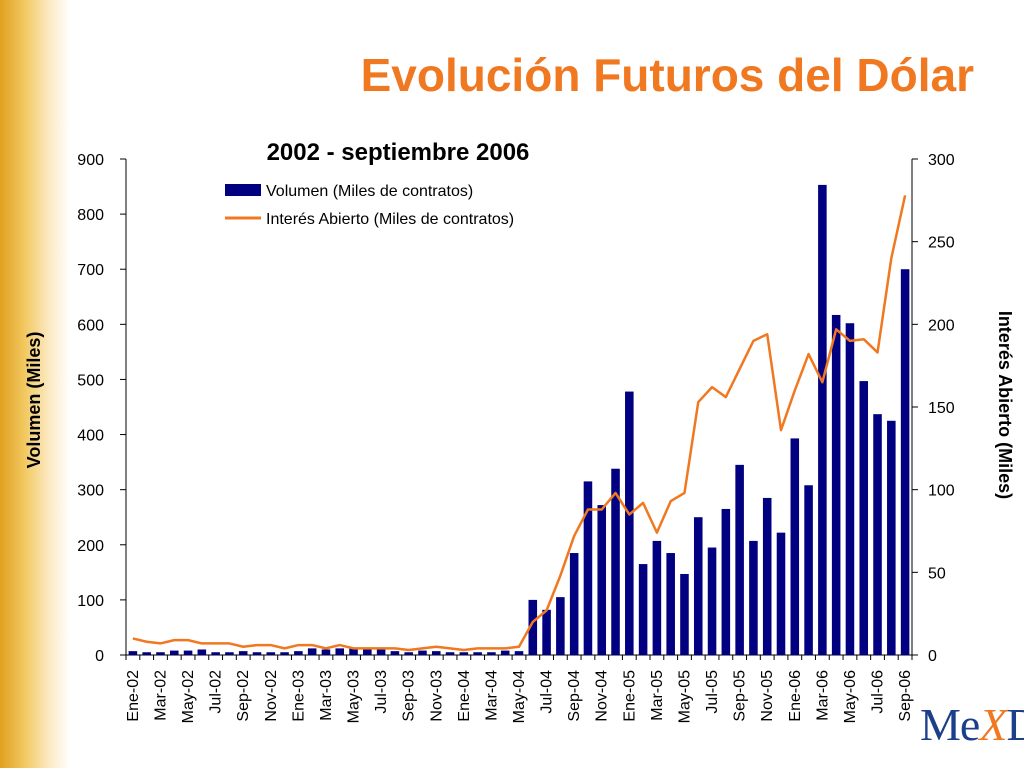 This screenshot has height=773, width=1024. Describe the element at coordinates (90, 380) in the screenshot. I see `y-tick-label: 500` at that location.